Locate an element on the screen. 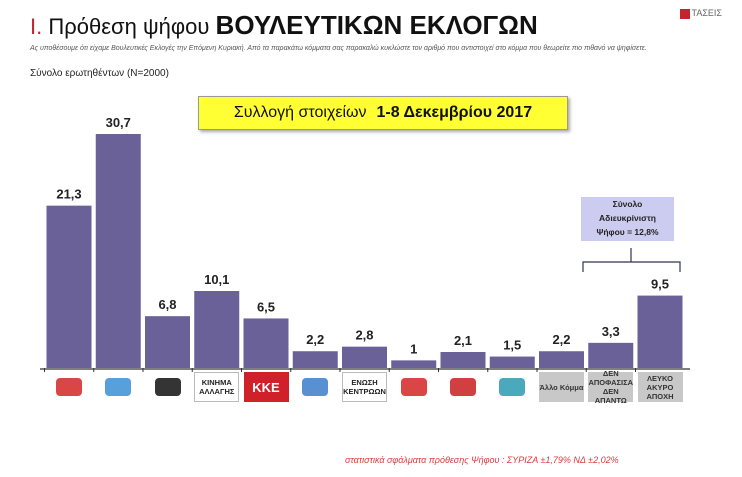 Image resolution: width=742 pixels, height=477 pixels. tasis-logo: ΤΑΣΕΙΣ is located at coordinates (700, 13).